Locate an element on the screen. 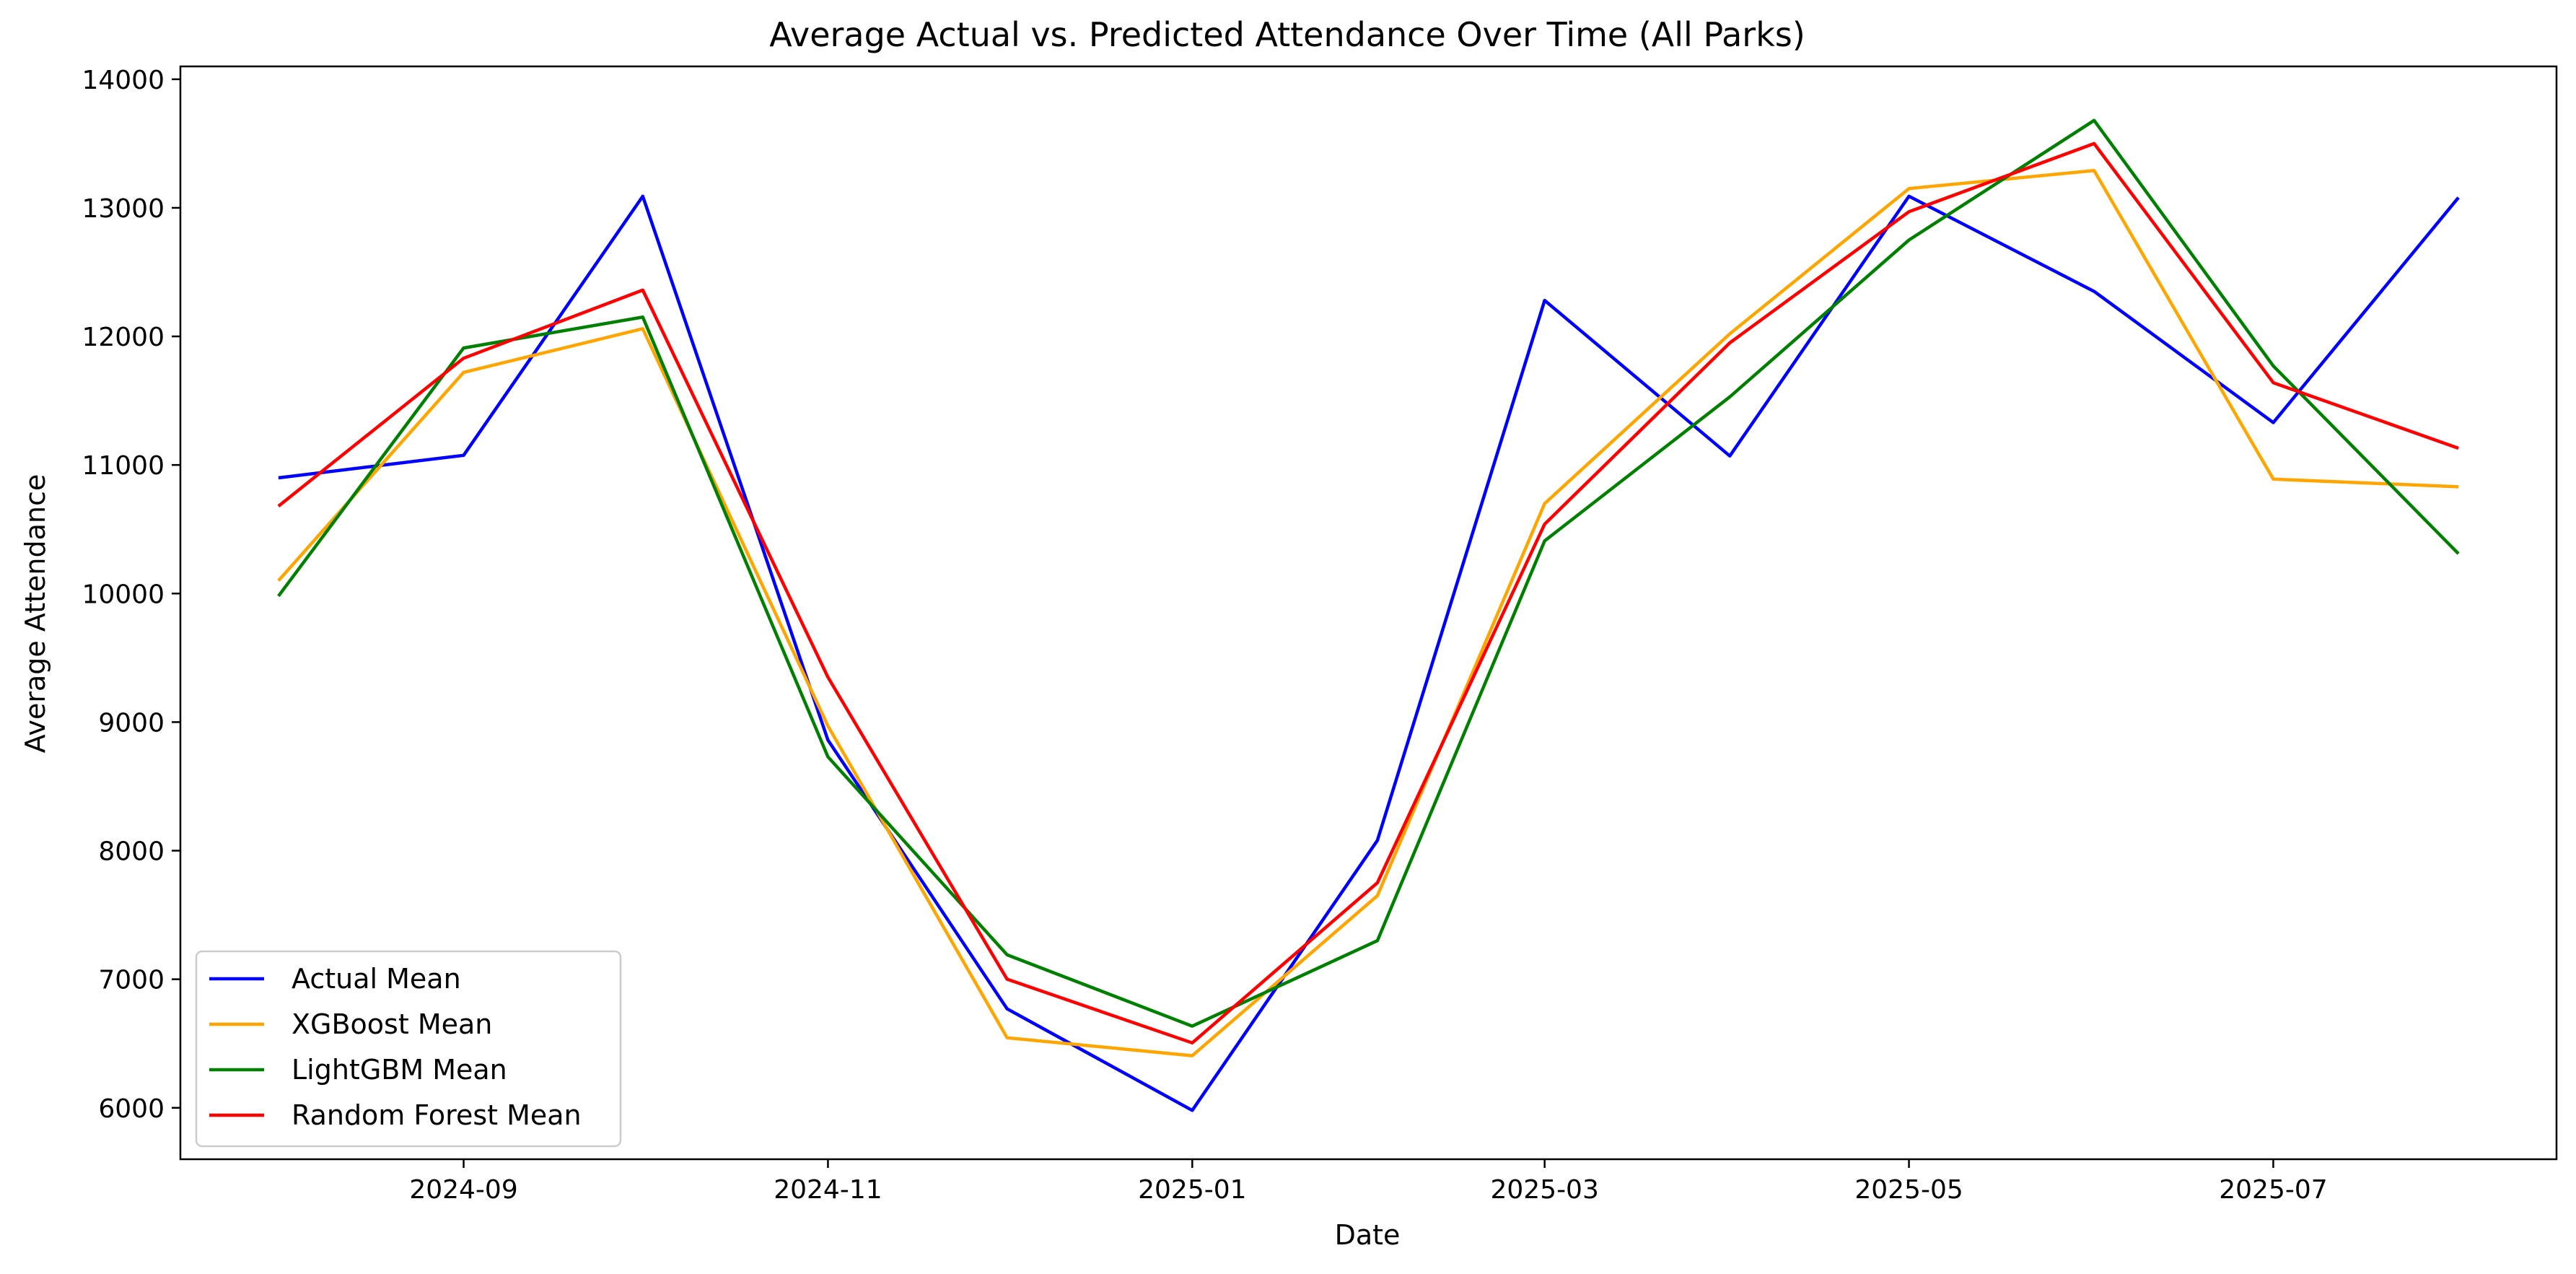  legend-label: Actual Mean is located at coordinates (376, 979).